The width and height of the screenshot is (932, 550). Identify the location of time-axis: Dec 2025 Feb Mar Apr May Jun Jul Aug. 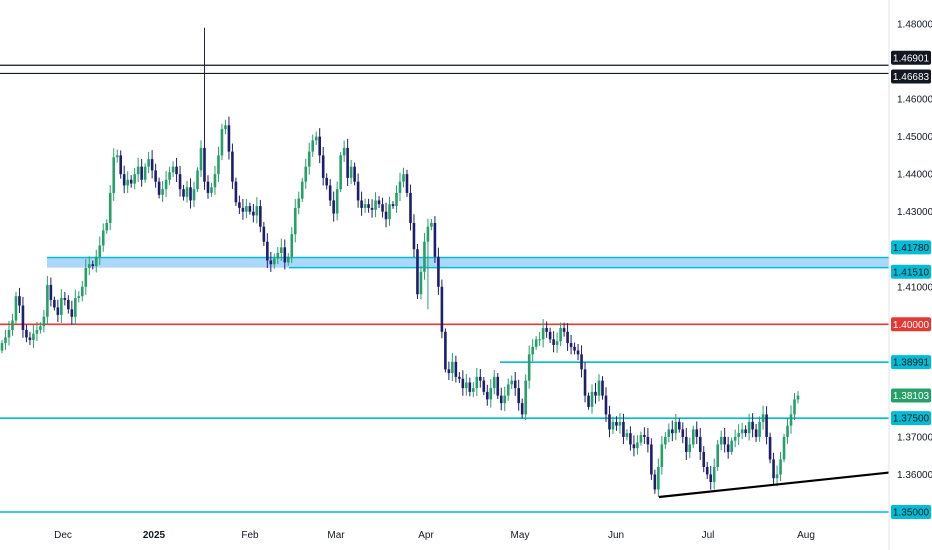
(434, 535).